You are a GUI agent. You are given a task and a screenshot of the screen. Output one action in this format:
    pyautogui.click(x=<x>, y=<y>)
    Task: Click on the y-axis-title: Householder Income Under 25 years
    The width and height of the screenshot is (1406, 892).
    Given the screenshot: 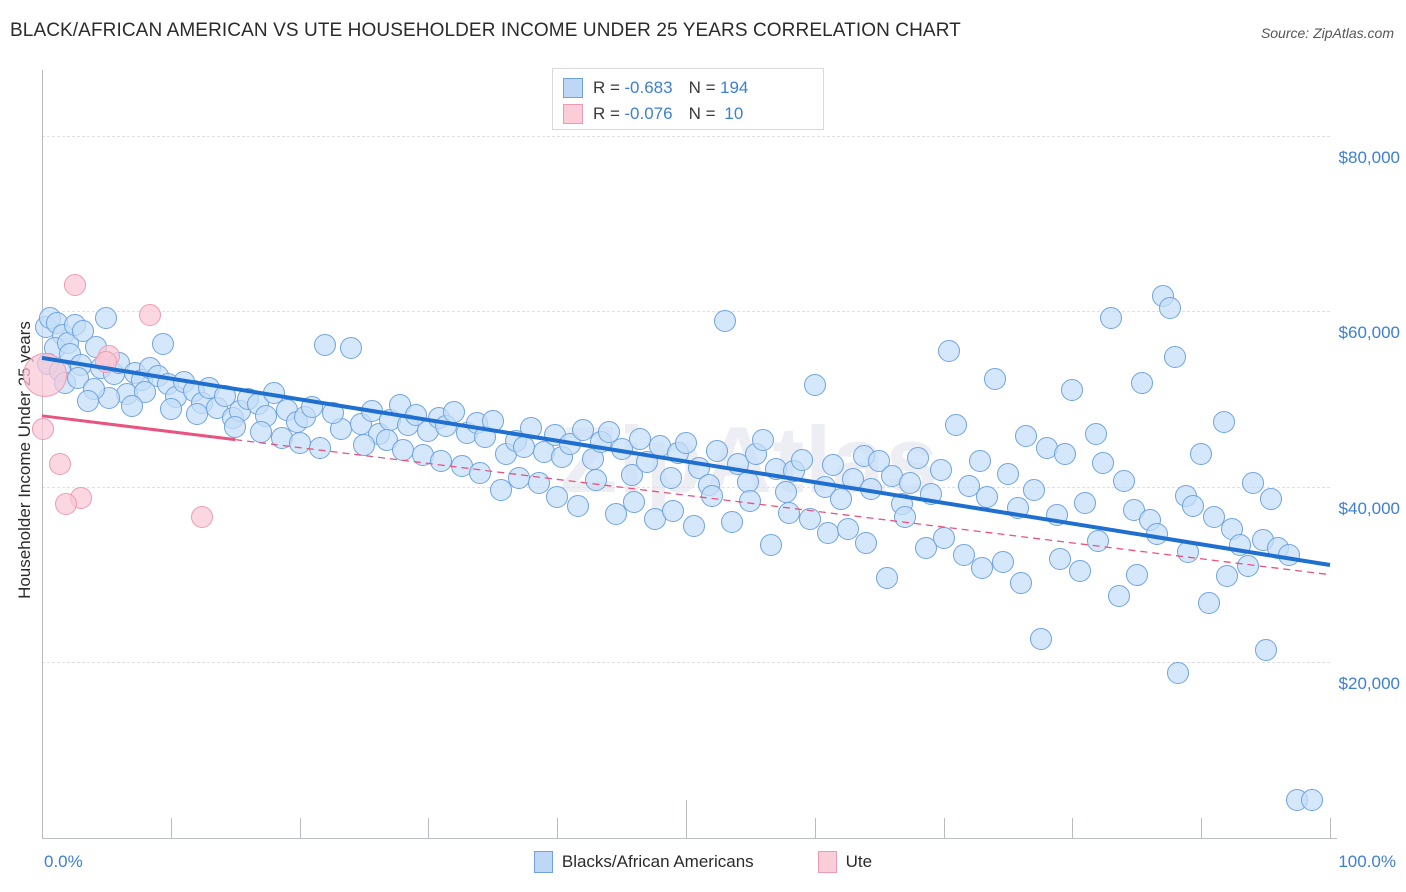 What is the action you would take?
    pyautogui.click(x=24, y=460)
    